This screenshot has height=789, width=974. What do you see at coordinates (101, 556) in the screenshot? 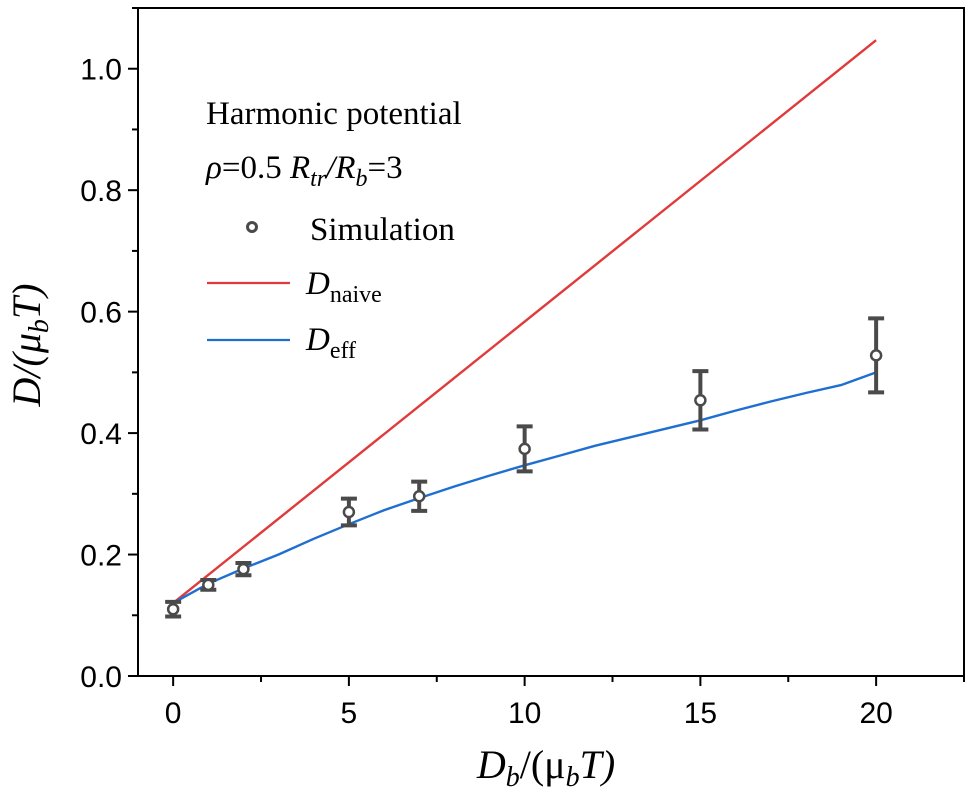
I see `y-tick-label: 0.2` at bounding box center [101, 556].